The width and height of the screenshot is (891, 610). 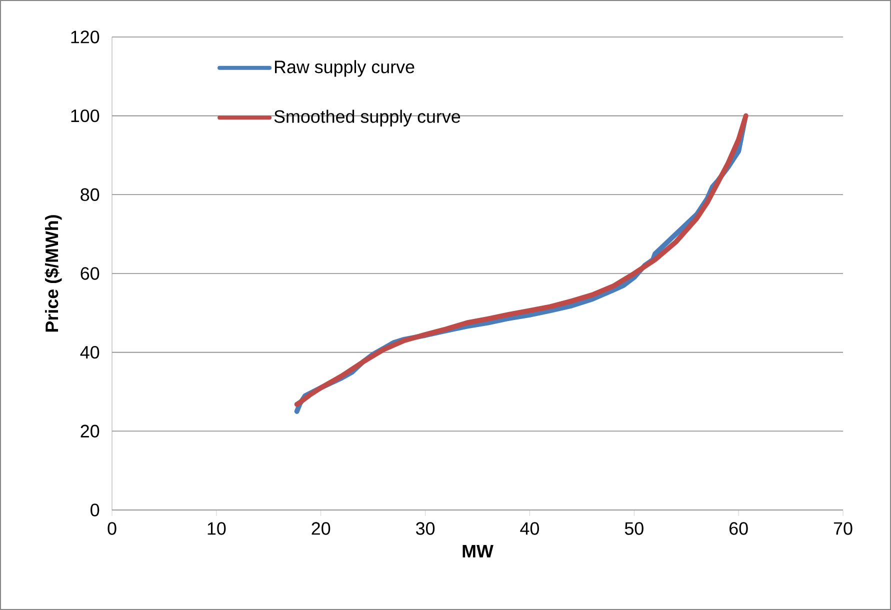 What do you see at coordinates (529, 528) in the screenshot?
I see `x-tick-label: 40` at bounding box center [529, 528].